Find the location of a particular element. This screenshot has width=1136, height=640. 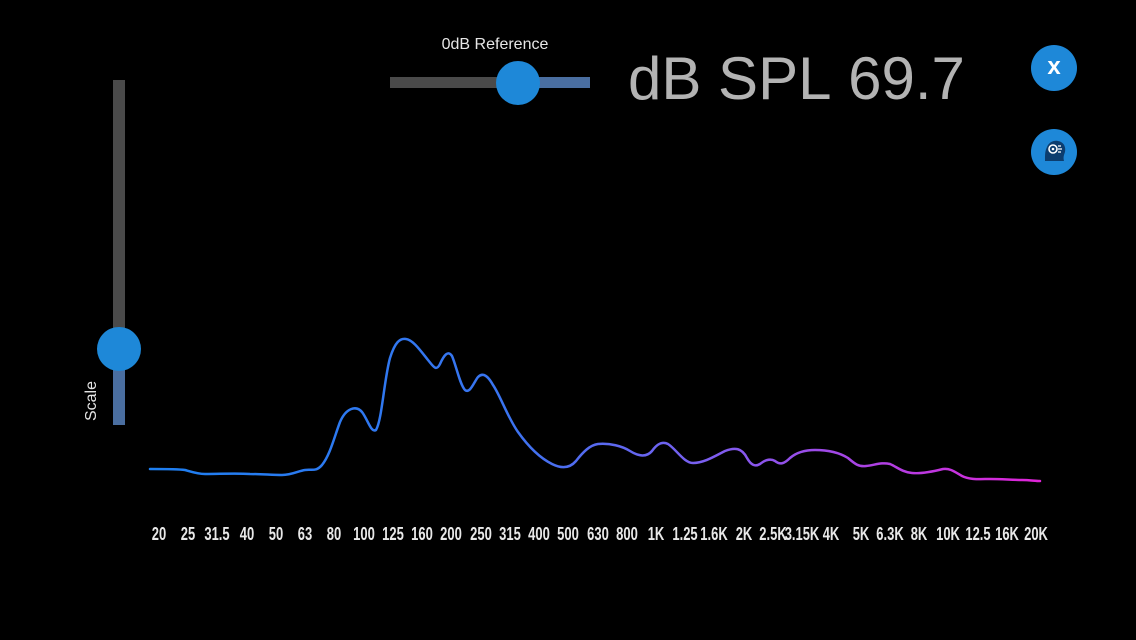

frequency-label: 100 is located at coordinates (363, 534).